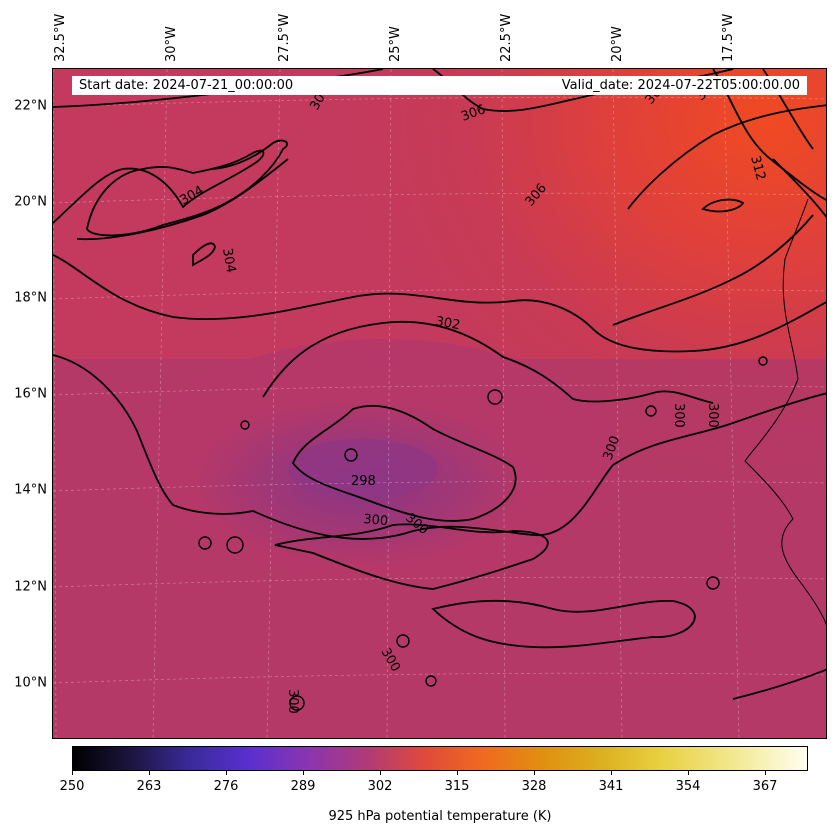 The height and width of the screenshot is (836, 837). Describe the element at coordinates (363, 481) in the screenshot. I see `contour-label: 298` at that location.